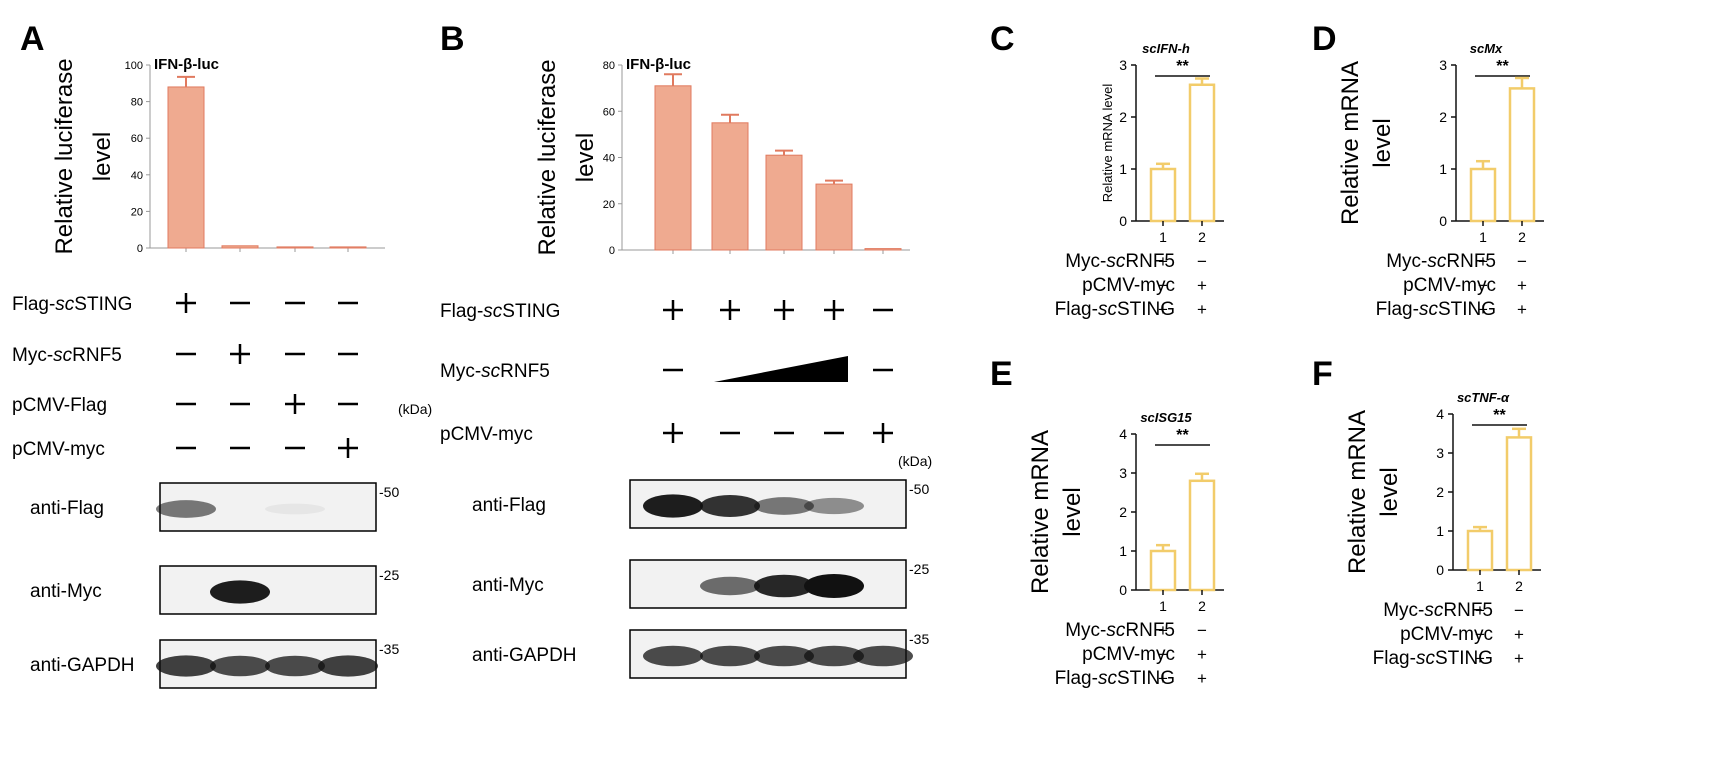  I want to click on y-tick-label: 20, so click(609, 205).